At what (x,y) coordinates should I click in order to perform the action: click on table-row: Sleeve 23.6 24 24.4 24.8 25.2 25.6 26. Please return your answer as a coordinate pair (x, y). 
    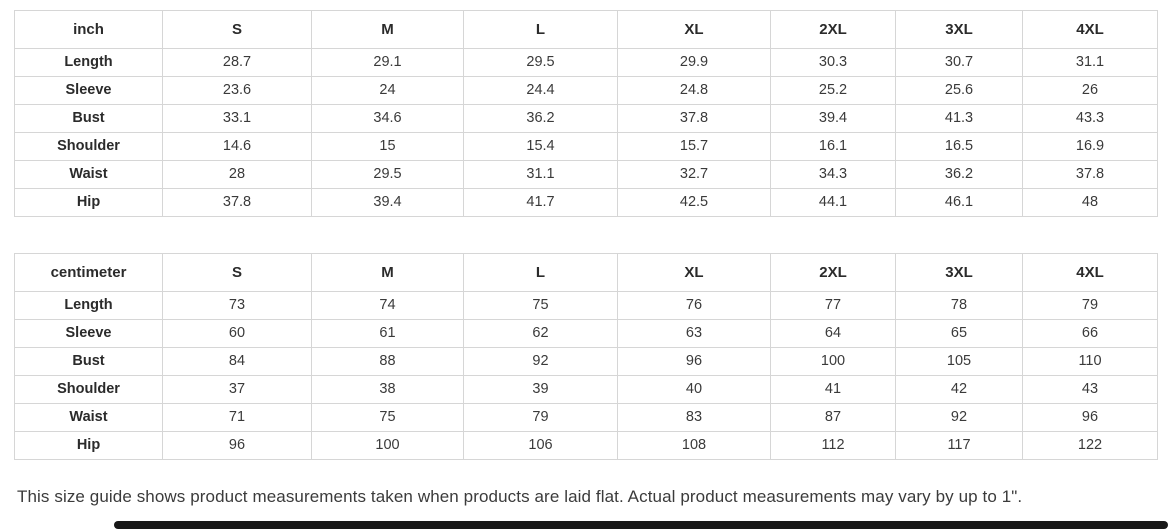
    Looking at the image, I should click on (586, 90).